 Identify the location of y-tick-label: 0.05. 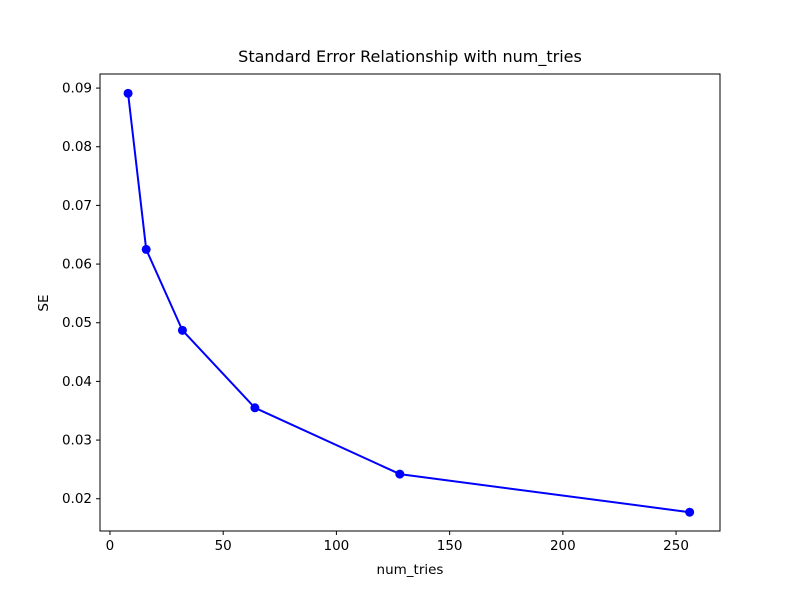
(77, 323).